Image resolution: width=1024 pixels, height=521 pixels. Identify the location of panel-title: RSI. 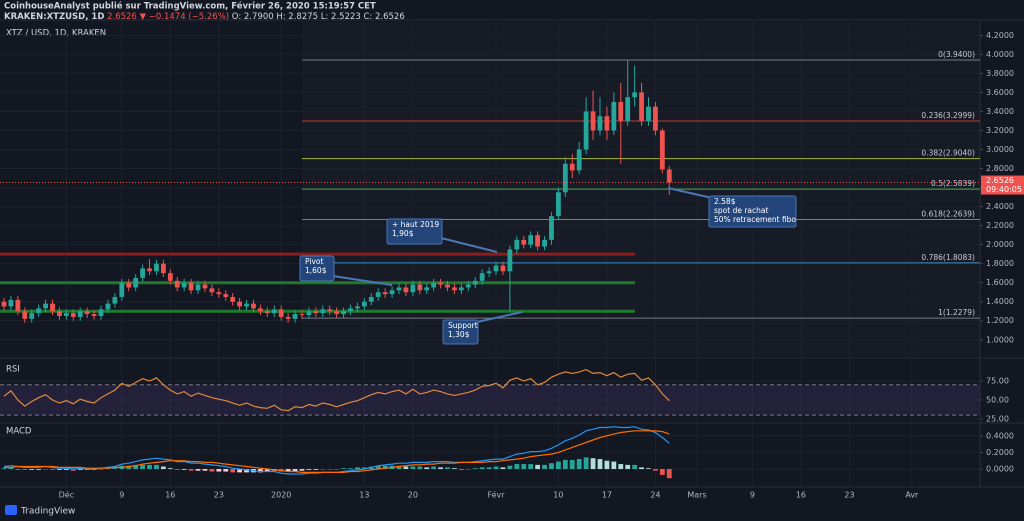
(13, 370).